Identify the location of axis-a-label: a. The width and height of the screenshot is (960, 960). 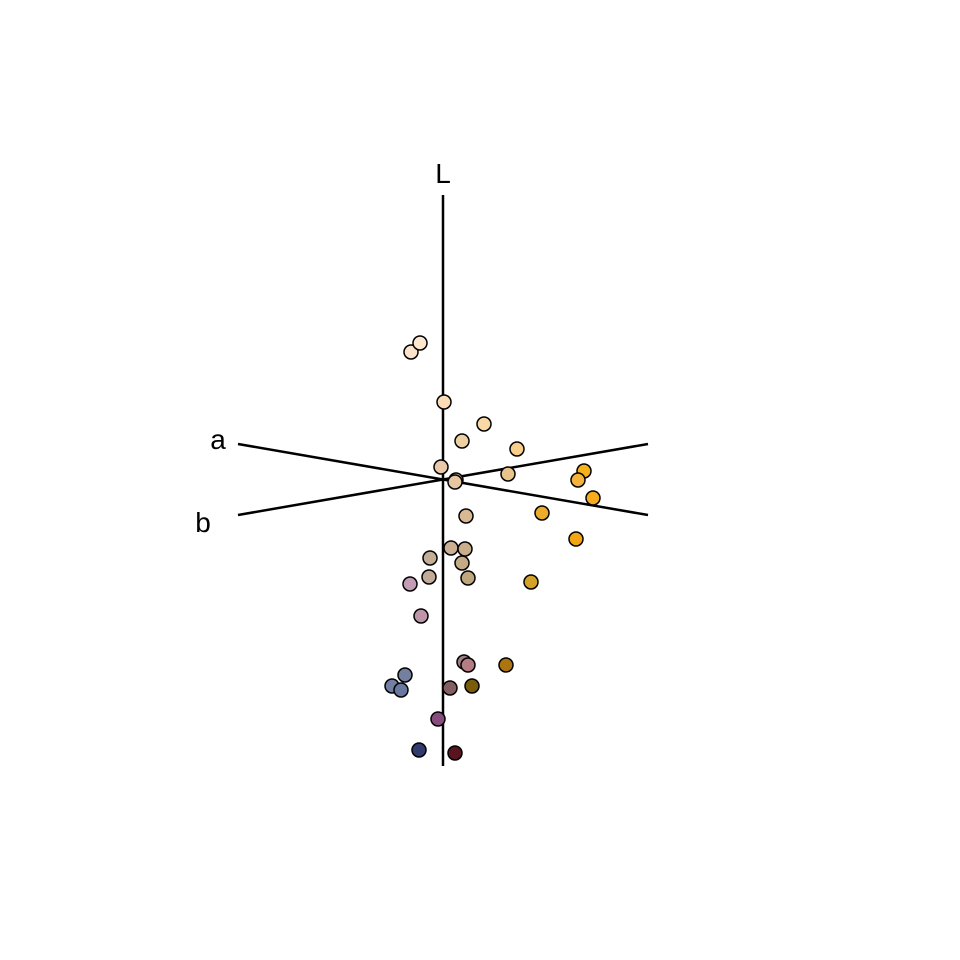
(218, 439).